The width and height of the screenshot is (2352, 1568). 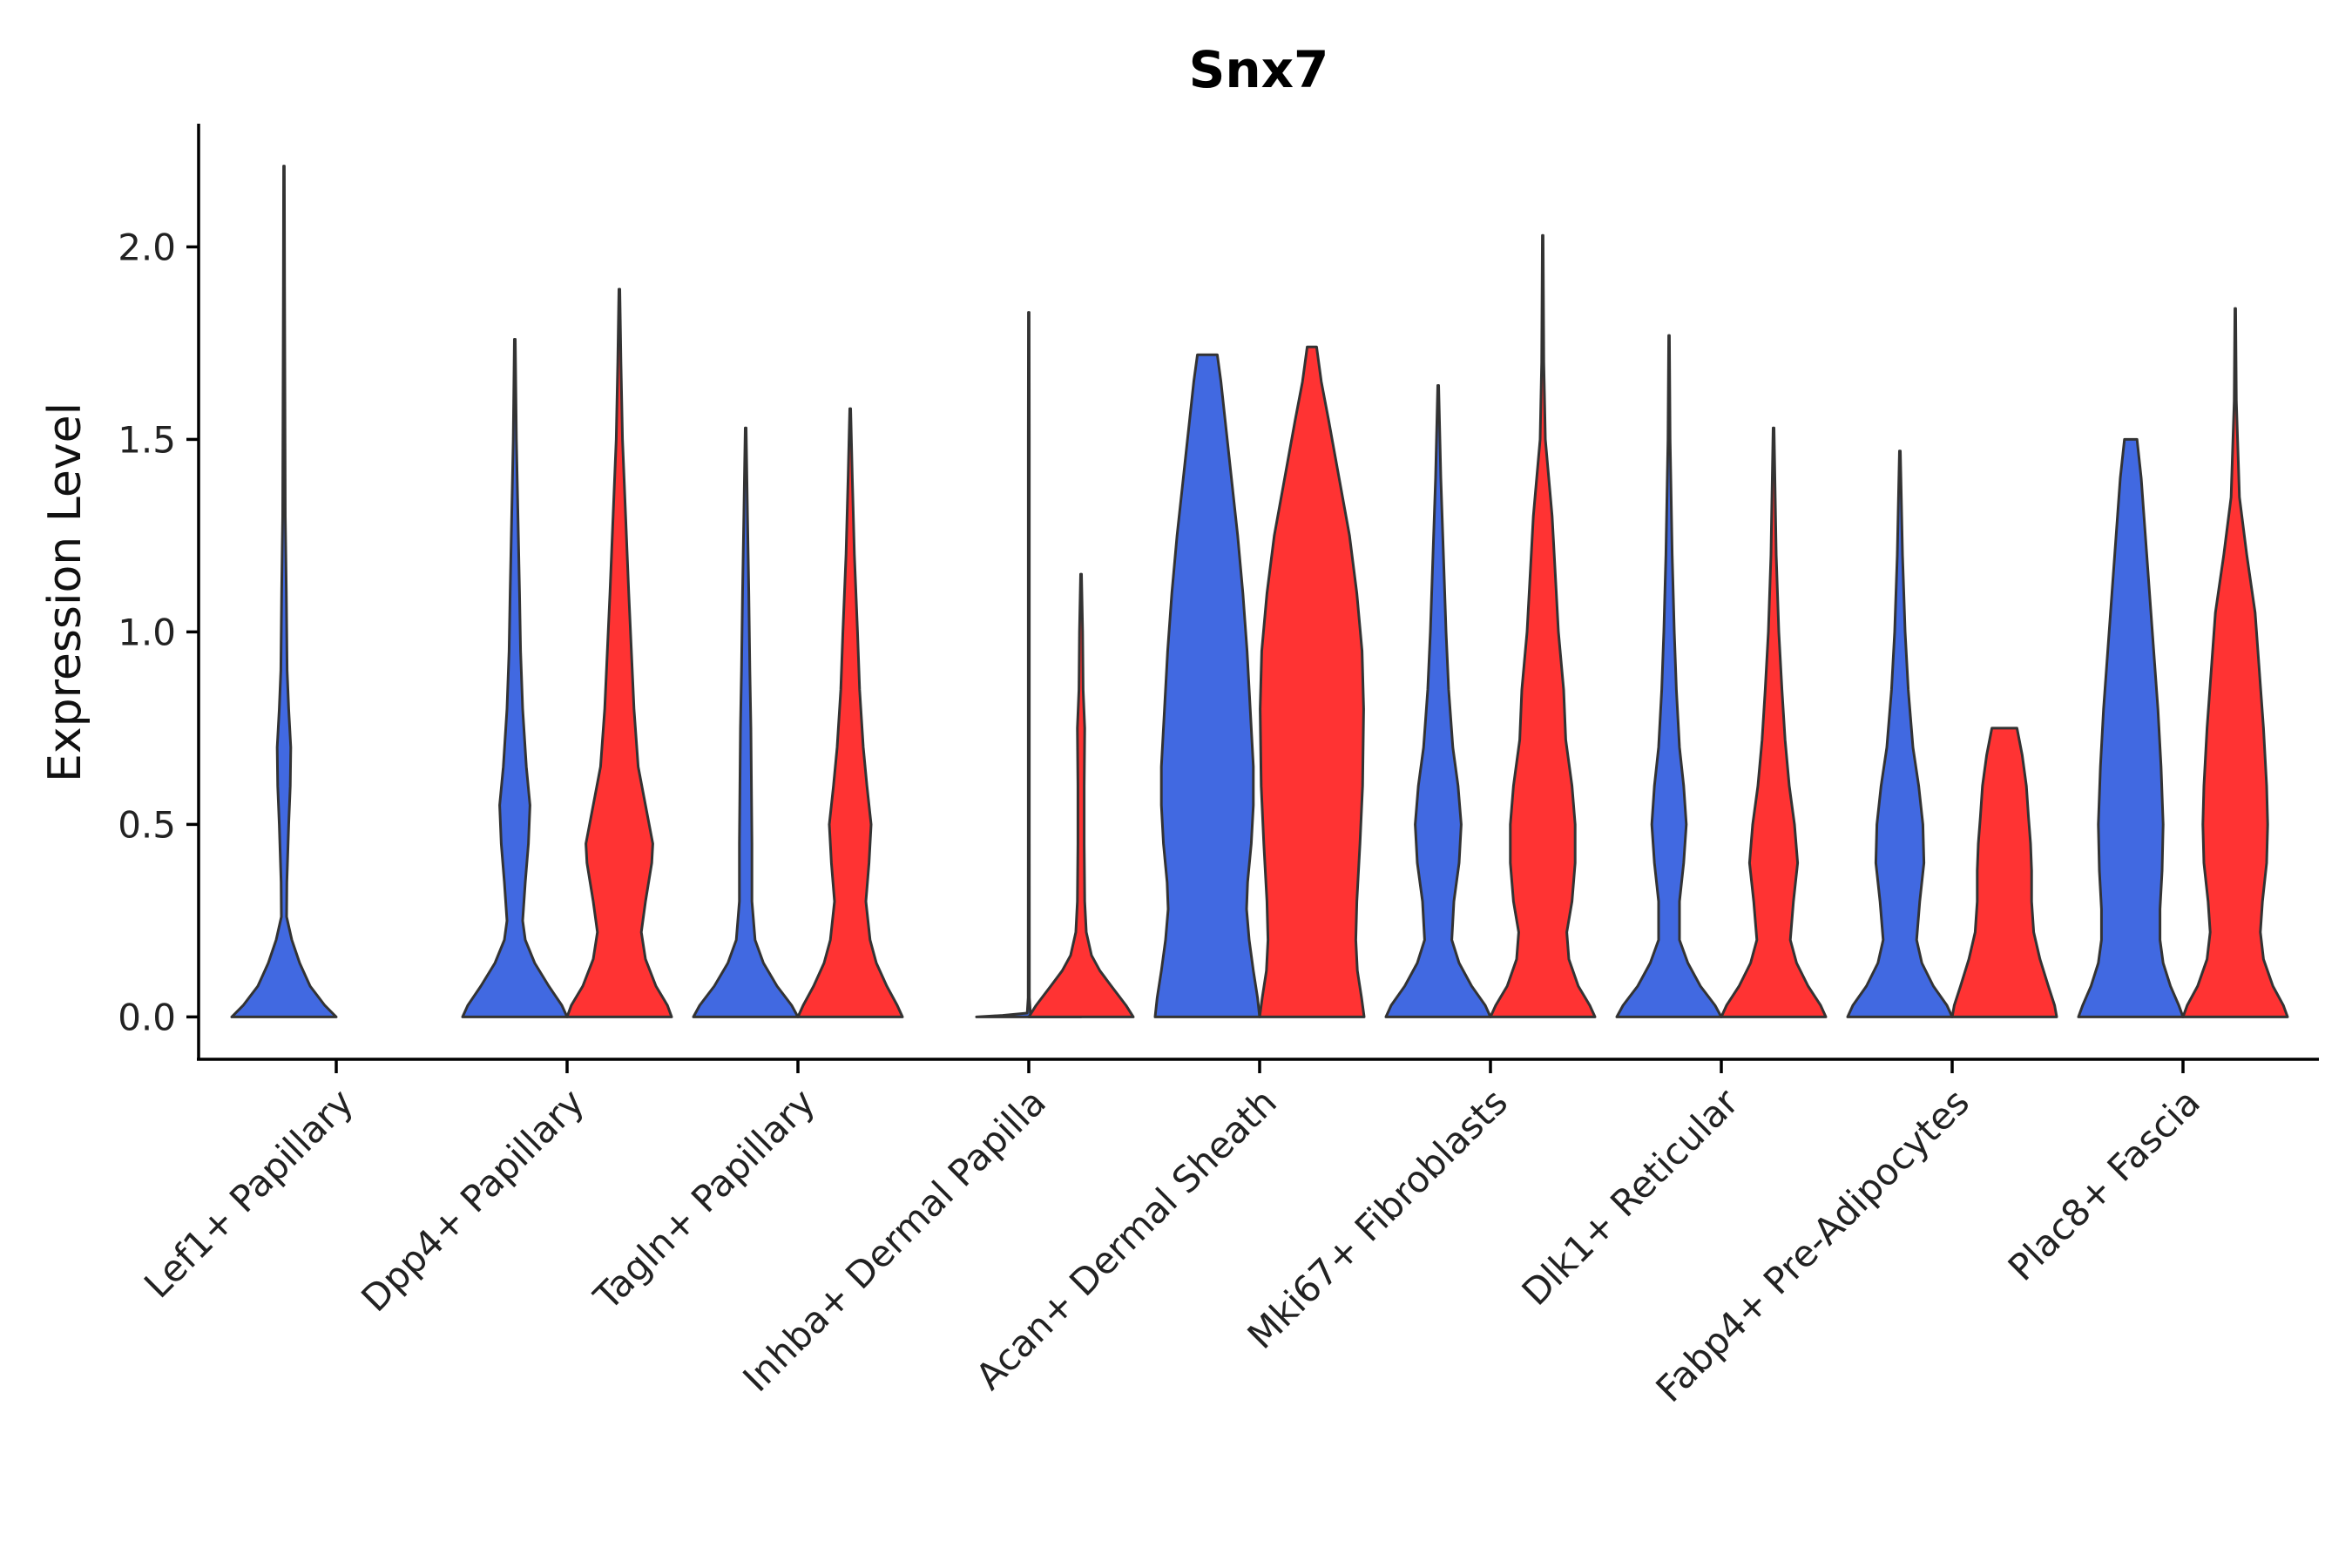 What do you see at coordinates (147, 1017) in the screenshot?
I see `y-tick-label: 0.0` at bounding box center [147, 1017].